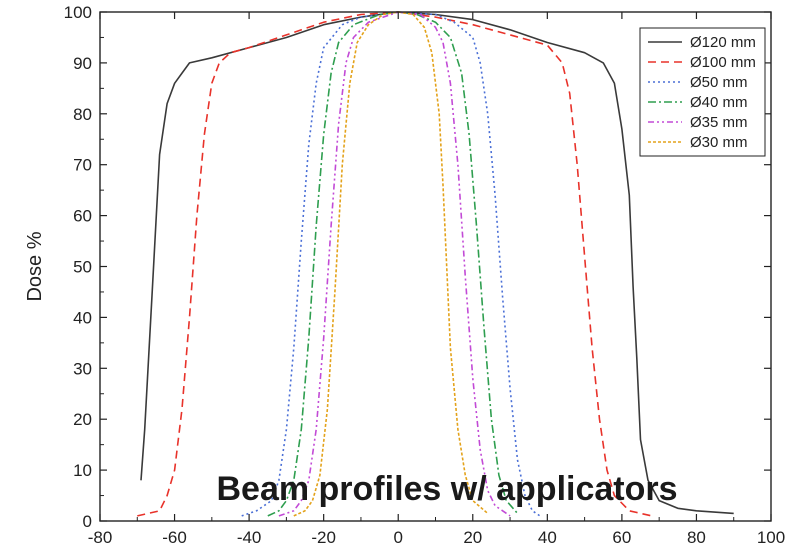 This screenshot has height=558, width=788. I want to click on x-tick-label-3: -20, so click(323, 537).